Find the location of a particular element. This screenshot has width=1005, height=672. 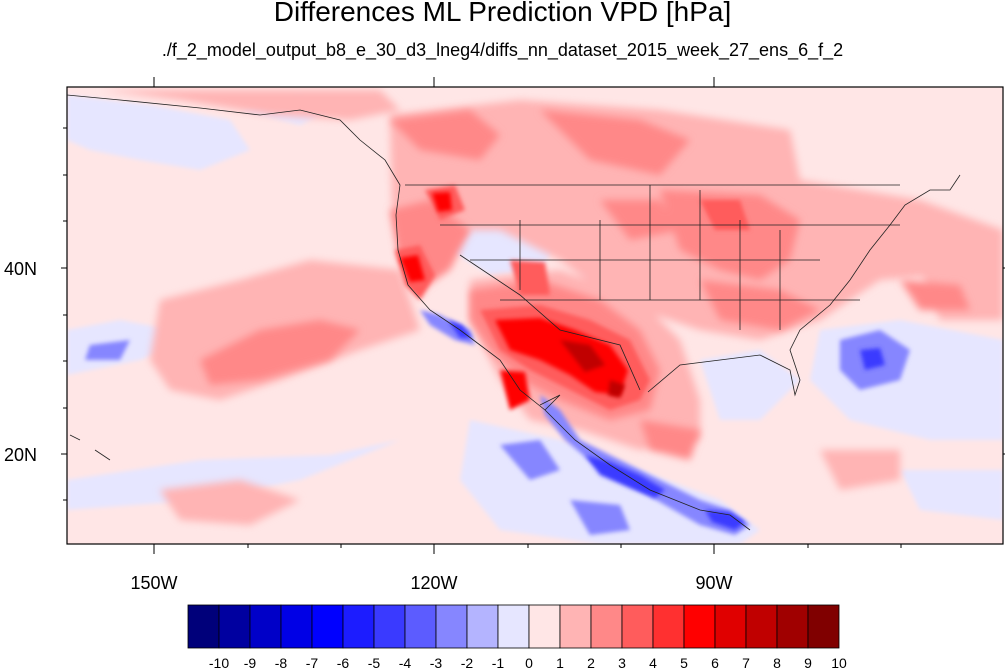

colorbar-label: 2 is located at coordinates (591, 663).